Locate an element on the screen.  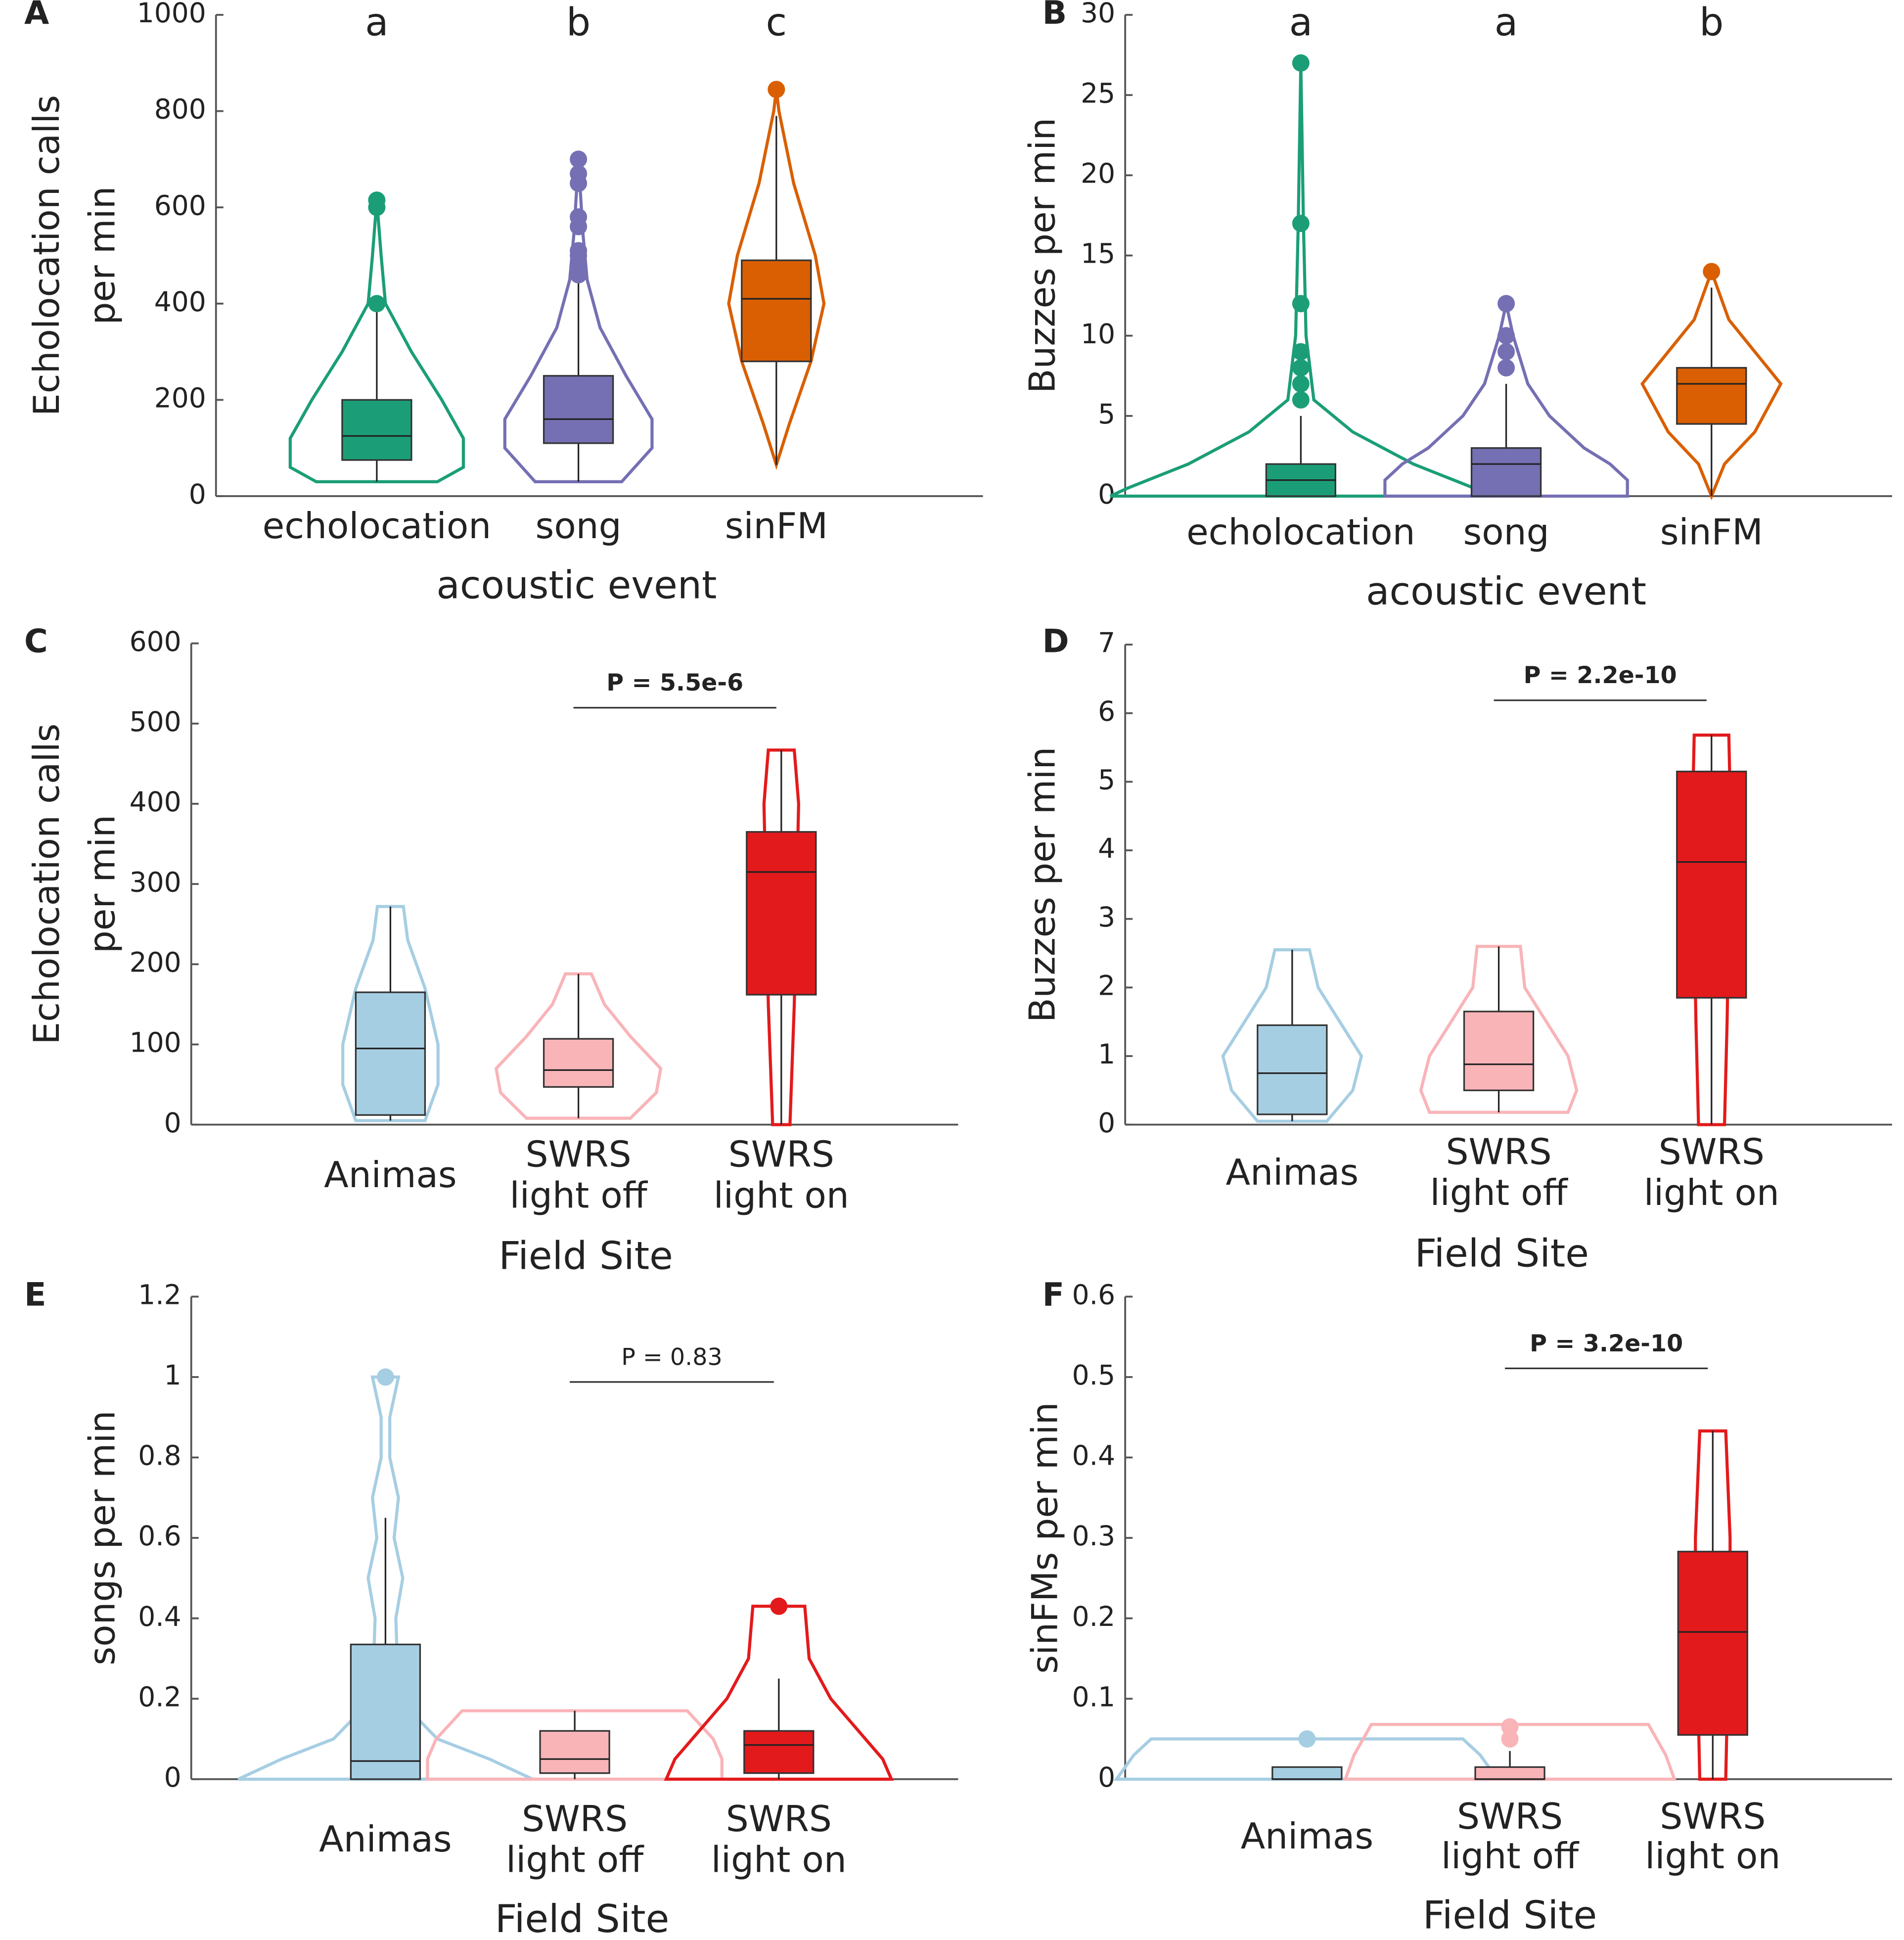
y-tick-label: 4 is located at coordinates (1106, 848).